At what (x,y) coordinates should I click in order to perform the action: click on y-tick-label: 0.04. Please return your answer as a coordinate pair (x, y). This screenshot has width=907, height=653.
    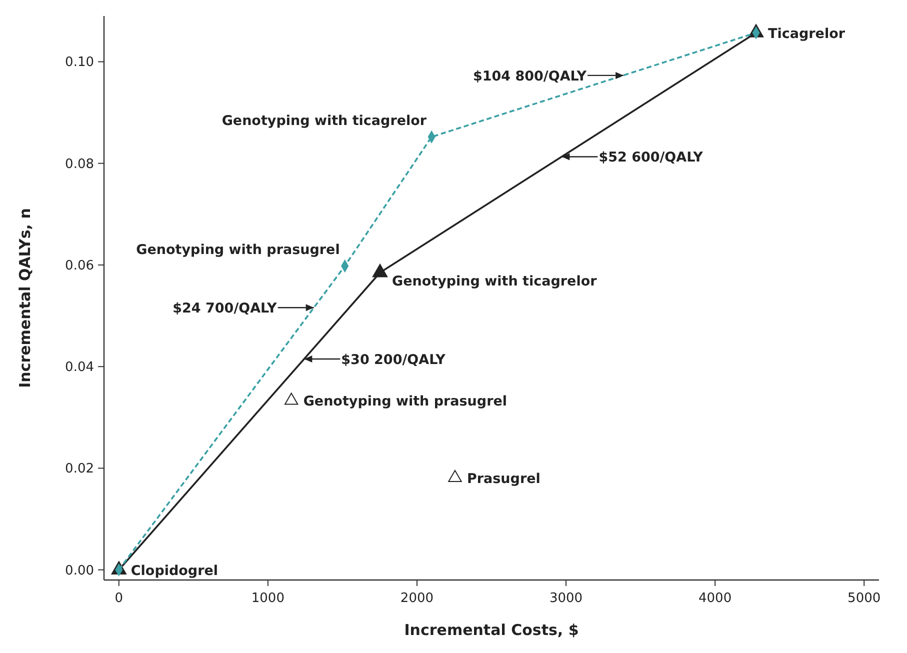
    Looking at the image, I should click on (79, 368).